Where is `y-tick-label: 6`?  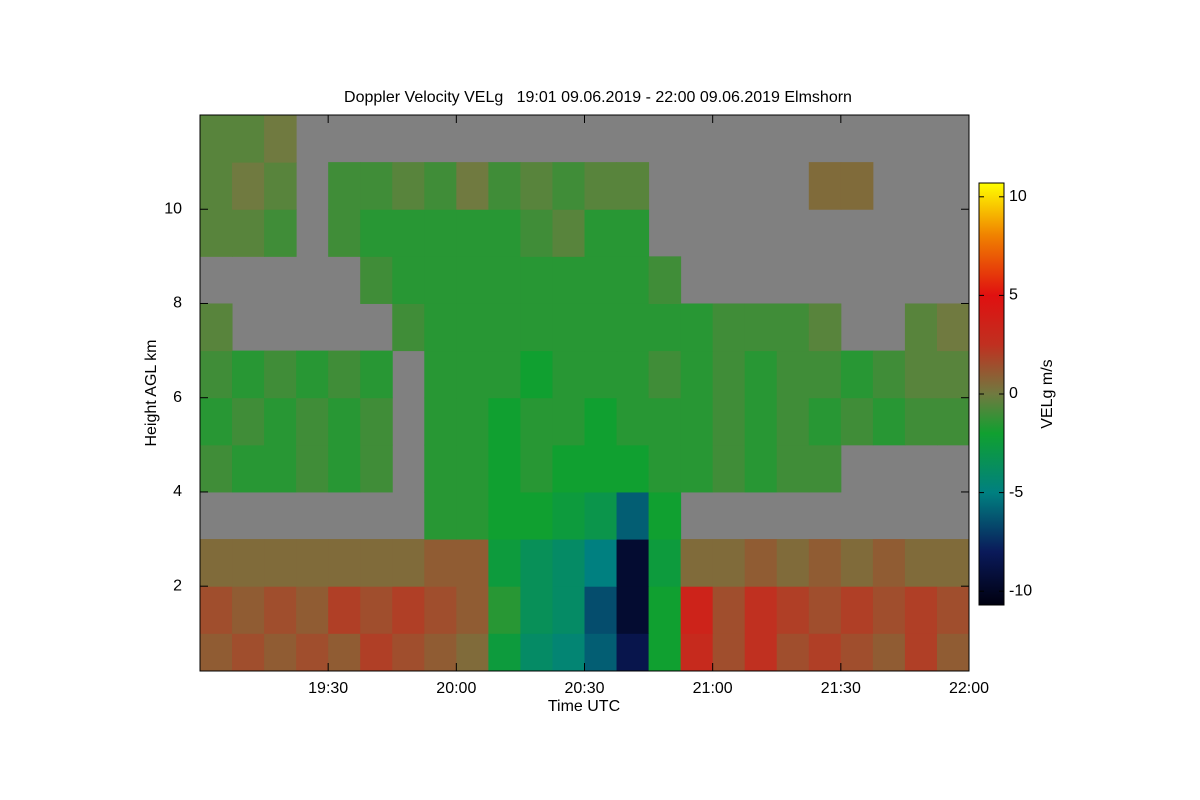
y-tick-label: 6 is located at coordinates (177, 397).